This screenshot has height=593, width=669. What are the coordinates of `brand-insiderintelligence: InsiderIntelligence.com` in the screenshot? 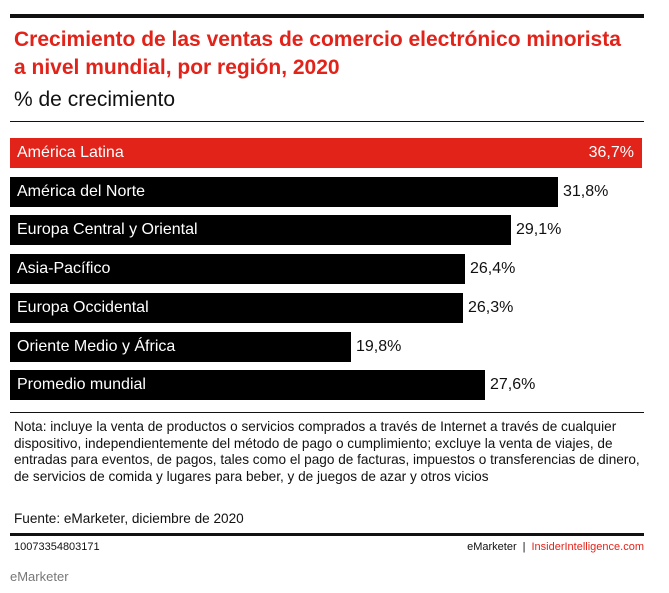 It's located at (587, 547).